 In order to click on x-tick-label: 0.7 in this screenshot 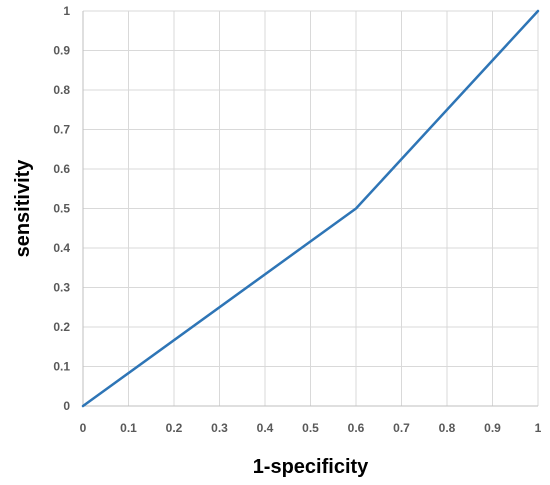, I will do `click(401, 428)`.